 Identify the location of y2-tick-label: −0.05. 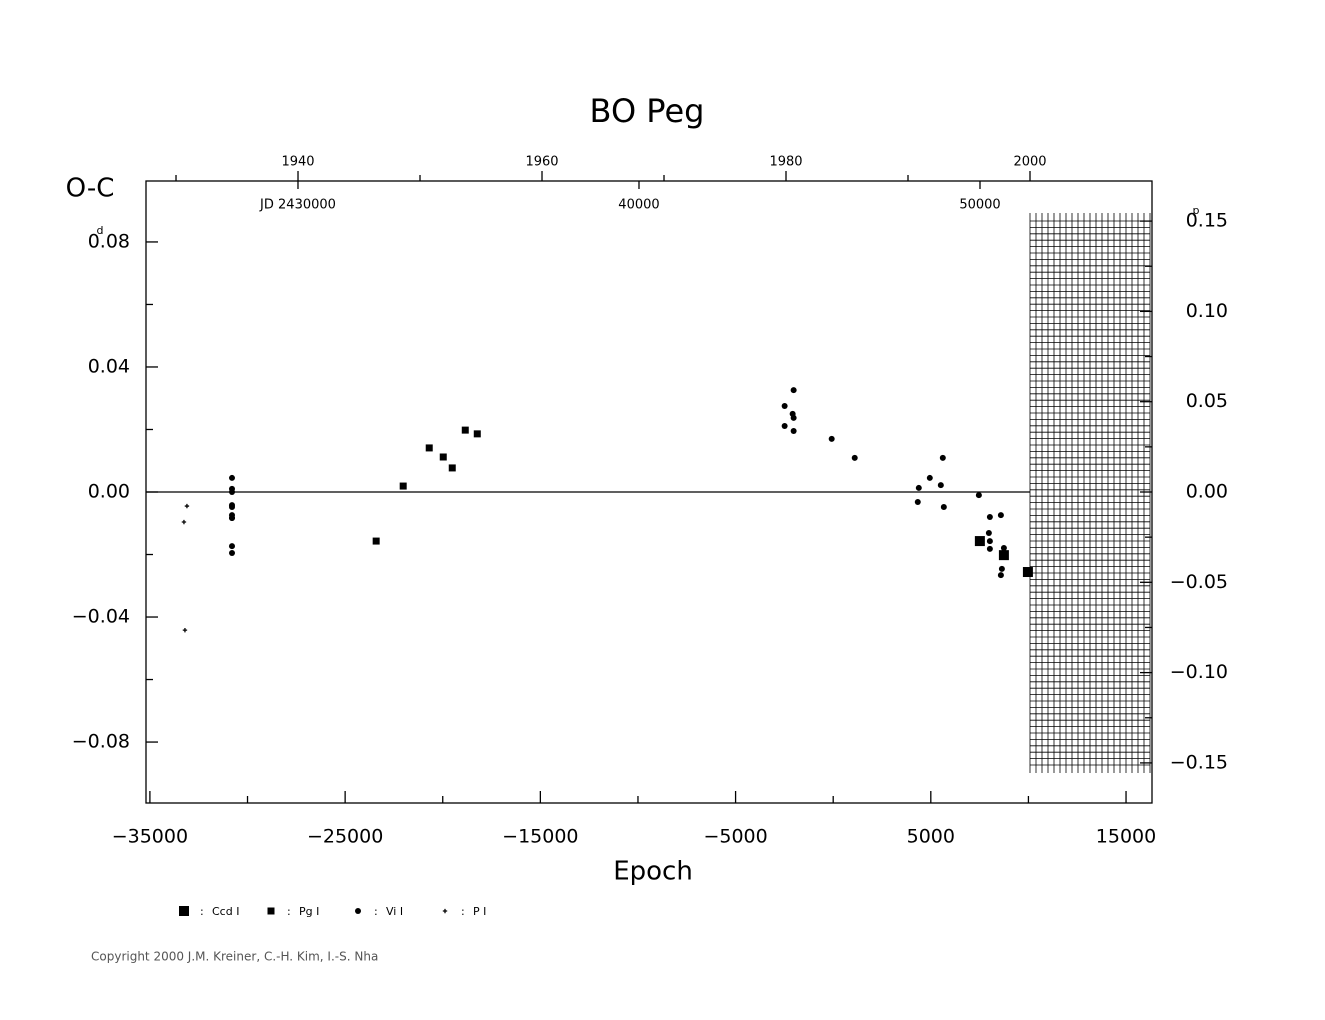
(1199, 582).